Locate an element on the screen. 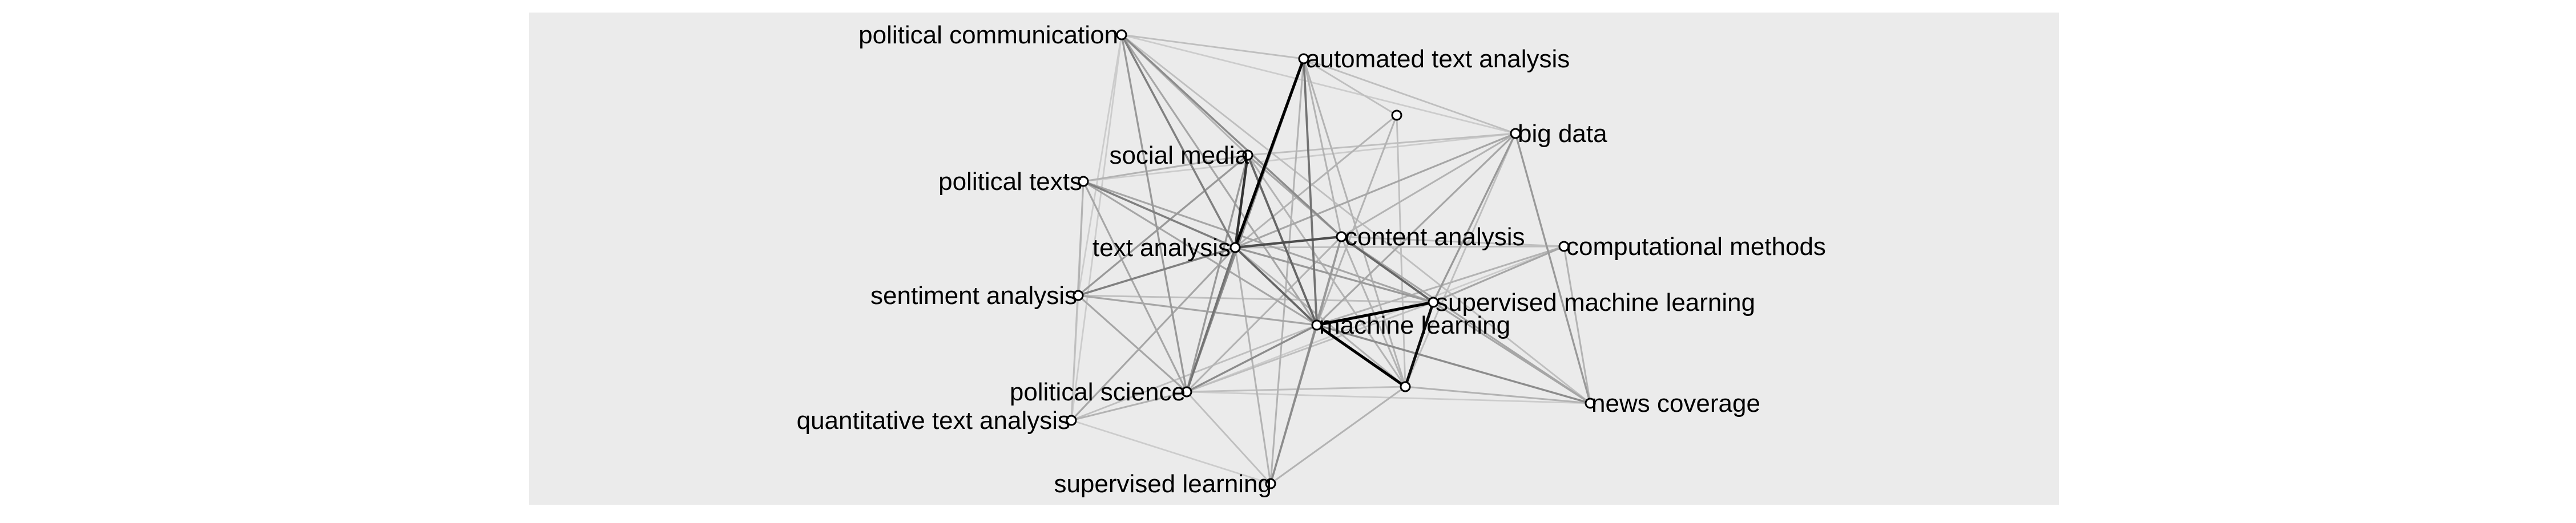 The width and height of the screenshot is (2576, 523). edge-political-texts-text-analysis is located at coordinates (1159, 214).